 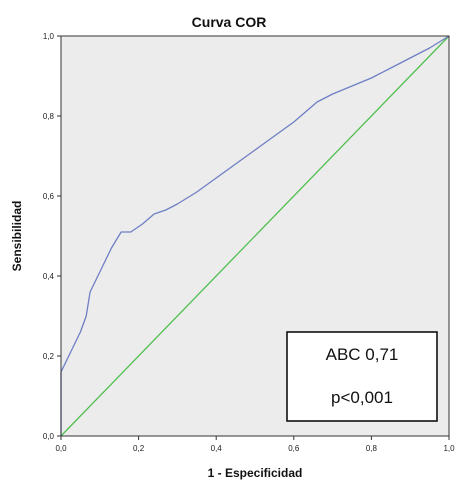 What do you see at coordinates (217, 448) in the screenshot?
I see `x-tick-label: 0,4` at bounding box center [217, 448].